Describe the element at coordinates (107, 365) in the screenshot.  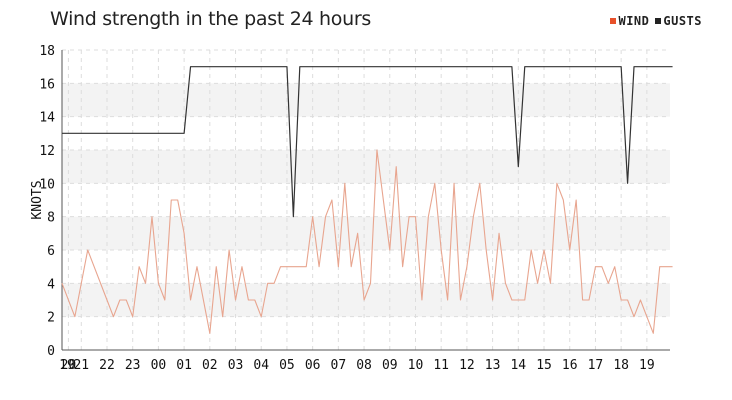
I see `x-tick-label: 22` at that location.